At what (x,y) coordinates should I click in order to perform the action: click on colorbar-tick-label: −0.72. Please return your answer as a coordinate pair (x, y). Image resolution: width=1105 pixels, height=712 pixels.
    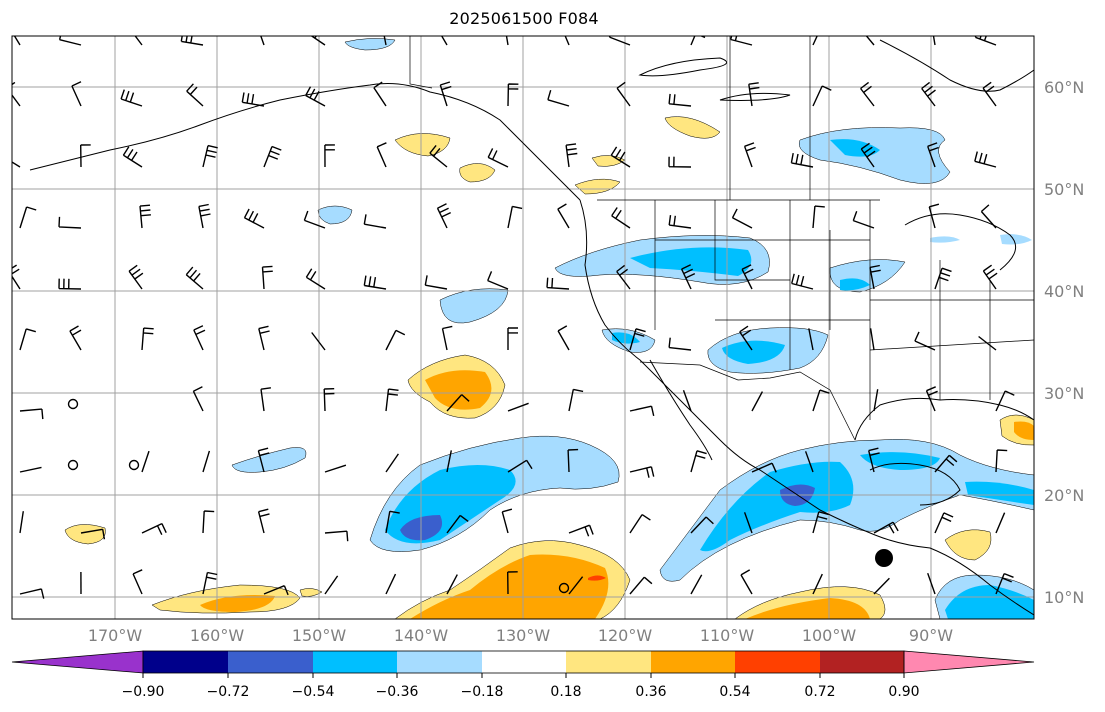
    Looking at the image, I should click on (228, 692).